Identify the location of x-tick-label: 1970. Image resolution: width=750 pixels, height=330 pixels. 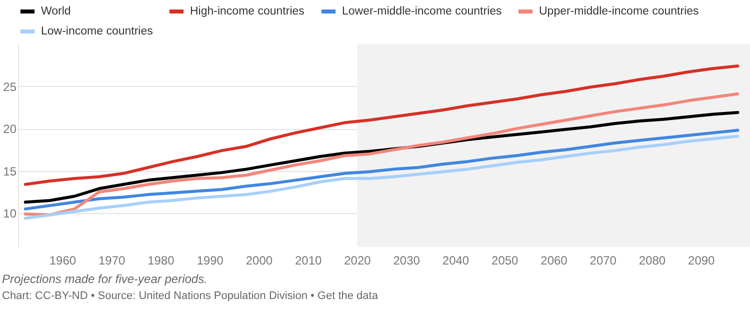
(112, 261).